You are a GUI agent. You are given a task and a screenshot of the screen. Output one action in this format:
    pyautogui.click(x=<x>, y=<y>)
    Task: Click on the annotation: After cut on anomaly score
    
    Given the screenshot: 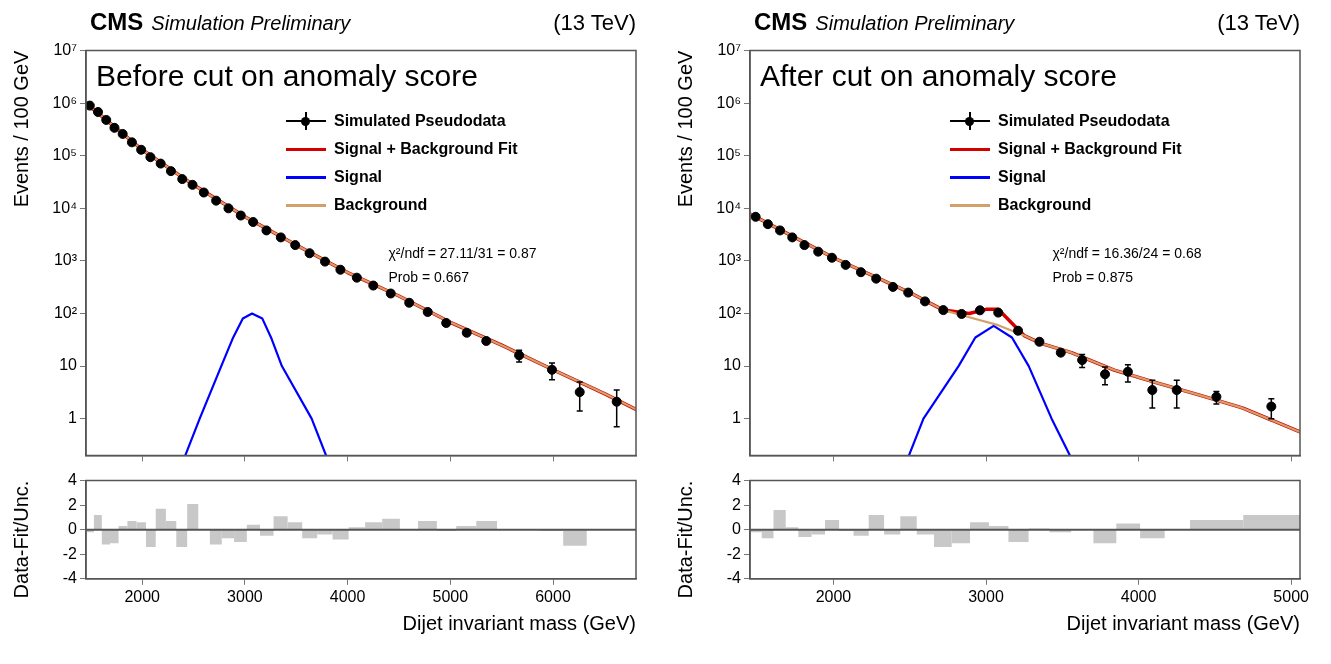 What is the action you would take?
    pyautogui.click(x=938, y=75)
    